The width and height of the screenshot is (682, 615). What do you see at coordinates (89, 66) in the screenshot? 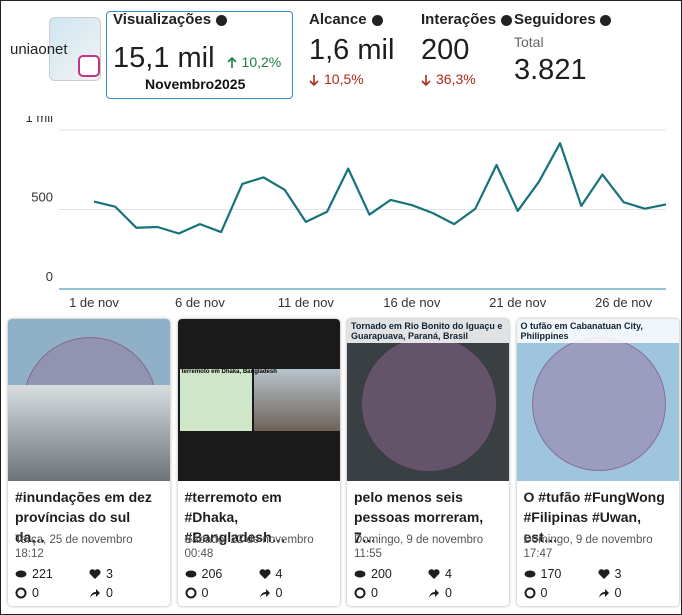
I see `instagram-icon` at bounding box center [89, 66].